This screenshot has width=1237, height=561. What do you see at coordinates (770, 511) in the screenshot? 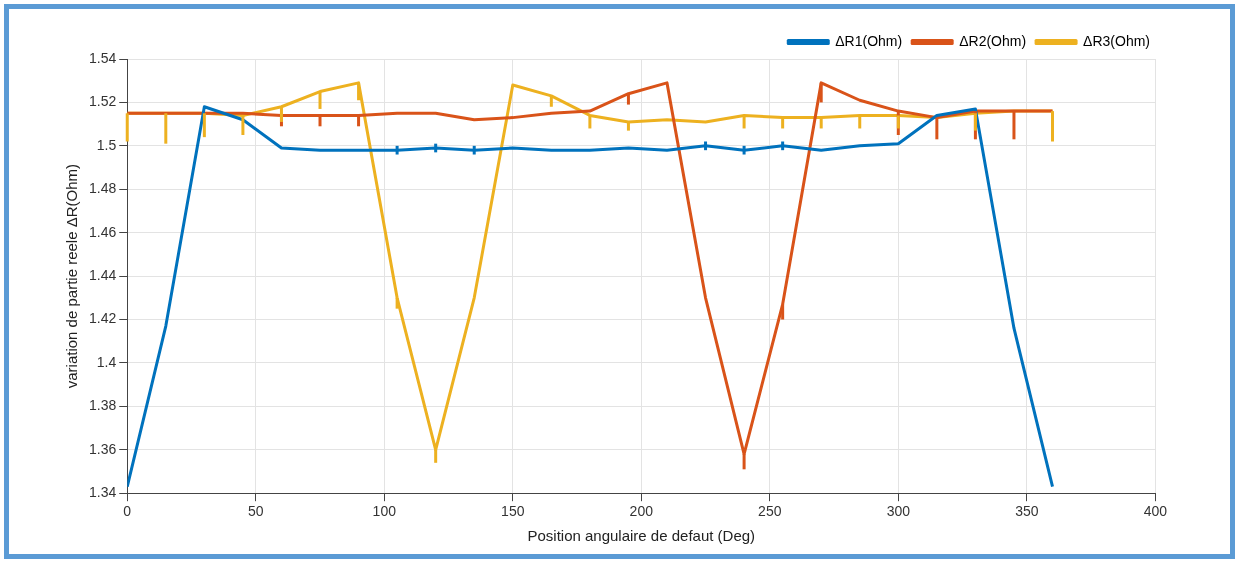
I see `x-tick-label: 250` at bounding box center [770, 511].